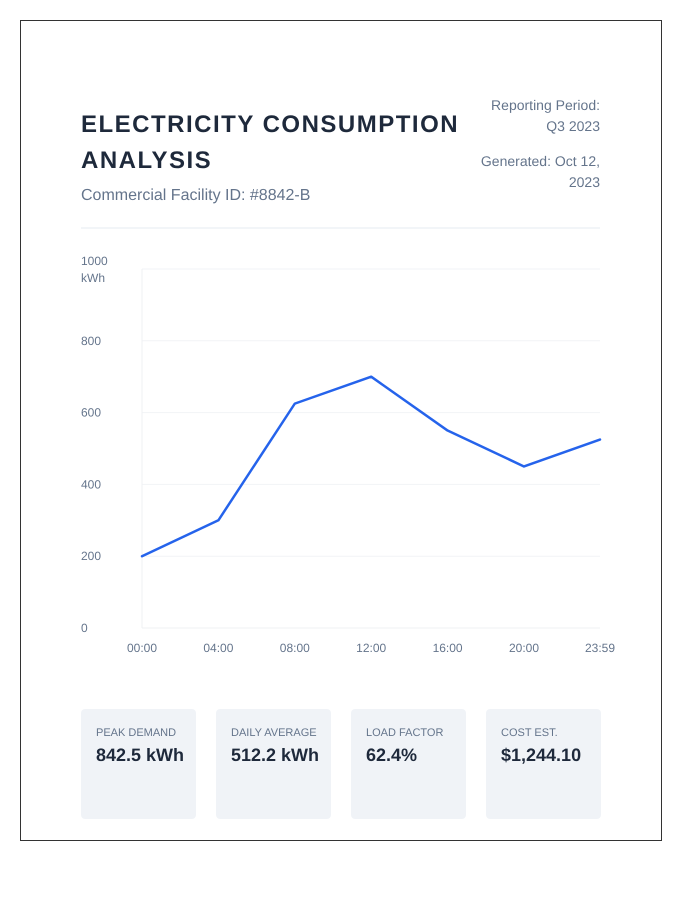 The height and width of the screenshot is (900, 700). Describe the element at coordinates (529, 733) in the screenshot. I see `text: COST EST.` at that location.